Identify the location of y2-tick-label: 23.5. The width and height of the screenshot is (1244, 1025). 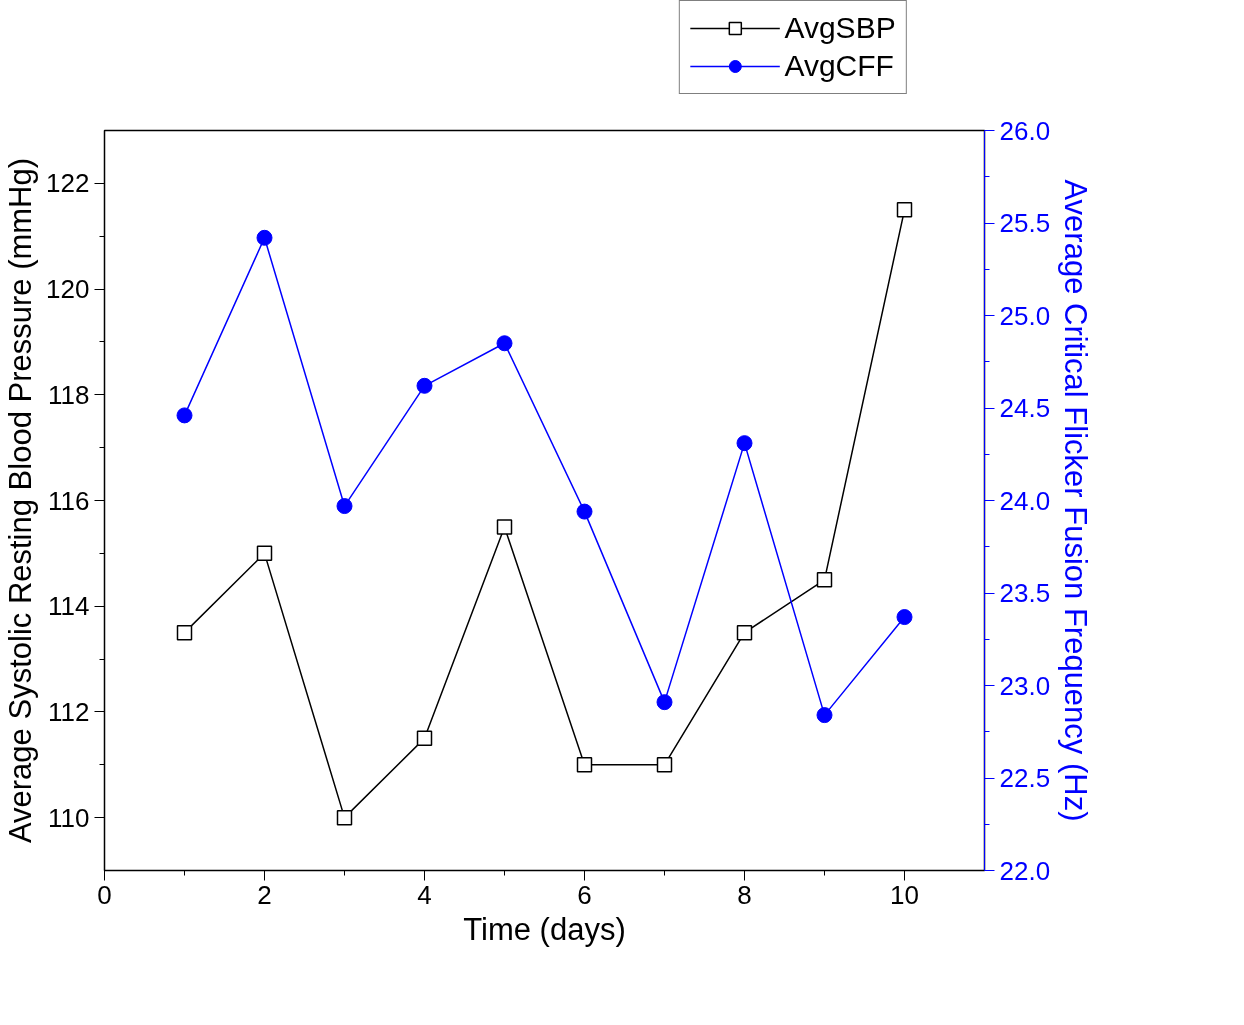
(1025, 593).